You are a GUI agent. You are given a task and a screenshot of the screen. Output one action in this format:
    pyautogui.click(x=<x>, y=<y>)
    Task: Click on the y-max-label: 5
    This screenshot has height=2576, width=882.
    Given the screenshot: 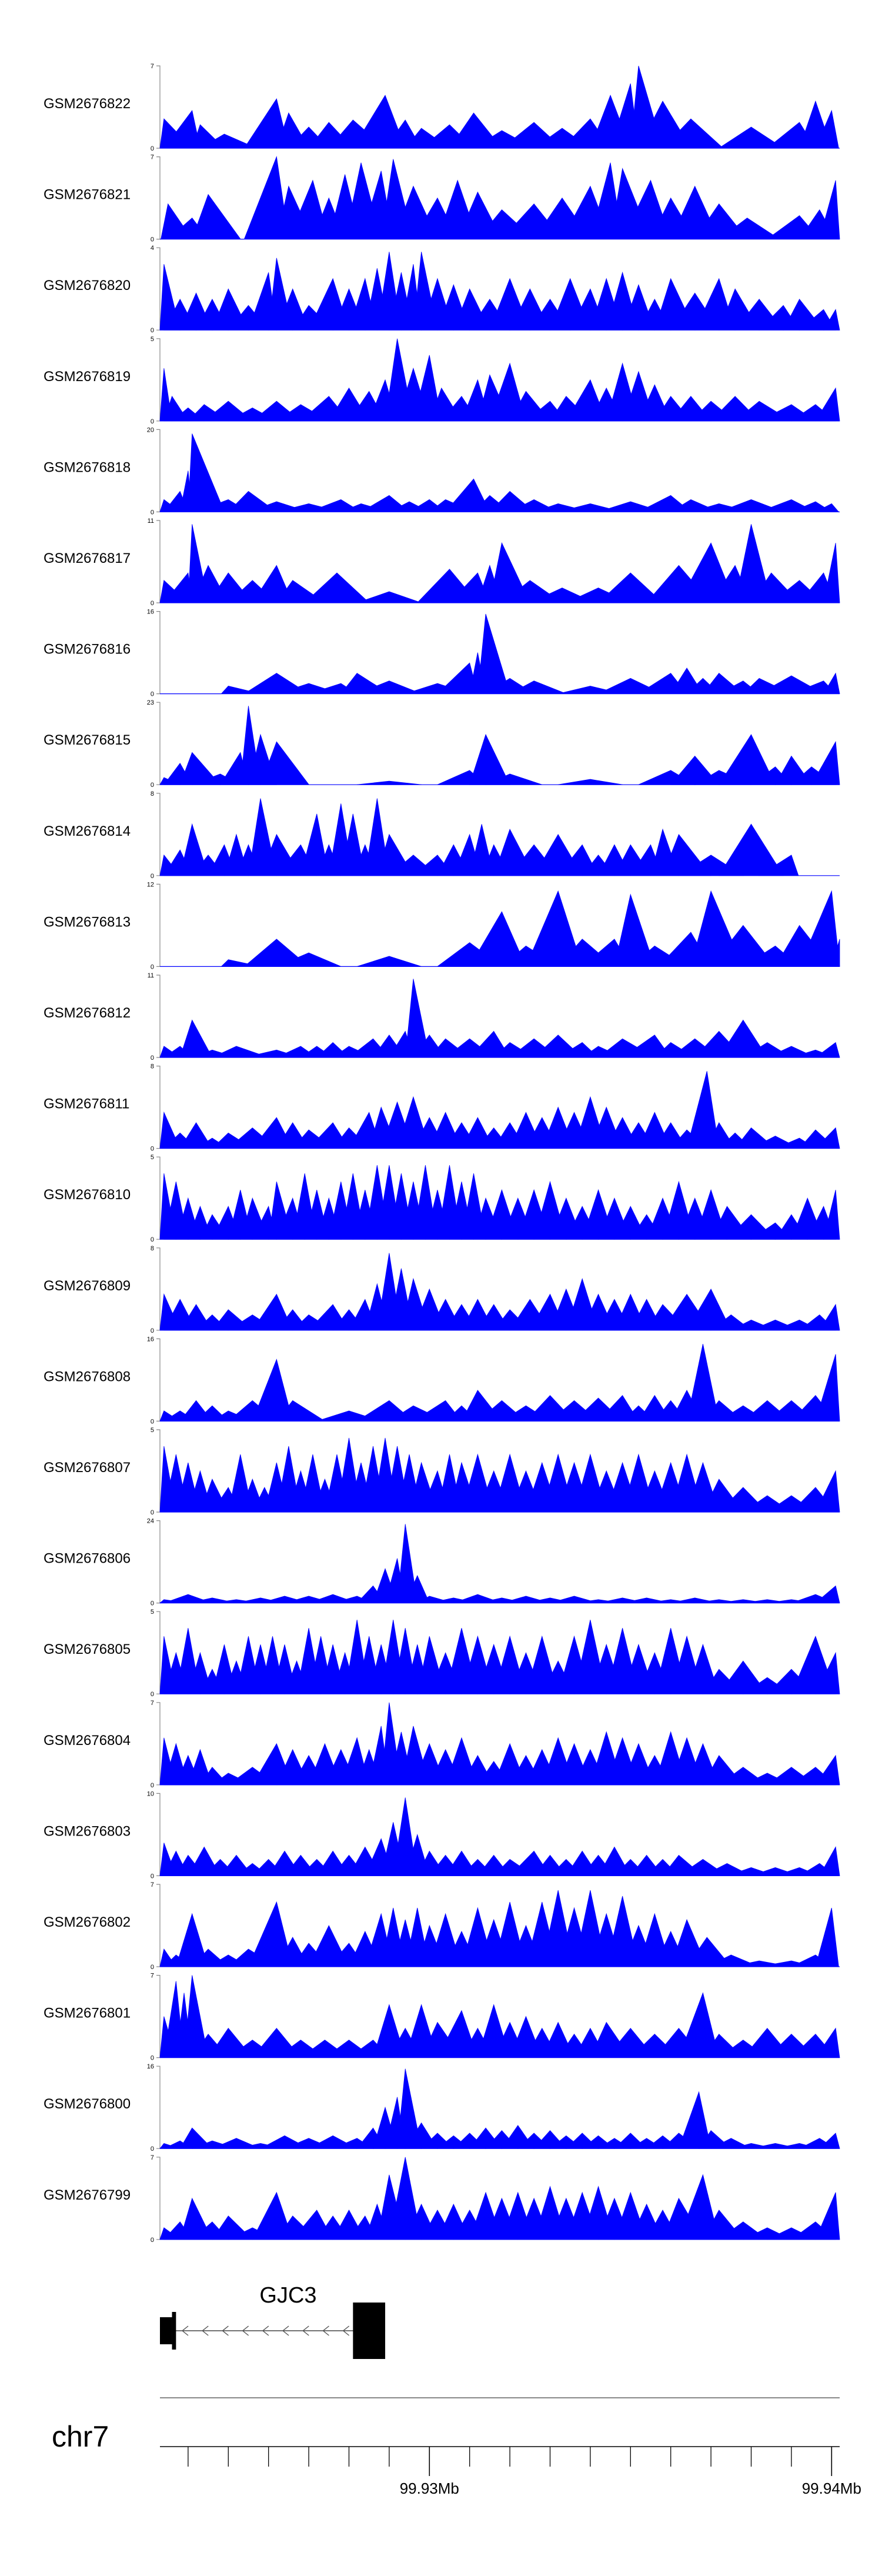 What is the action you would take?
    pyautogui.click(x=152, y=339)
    